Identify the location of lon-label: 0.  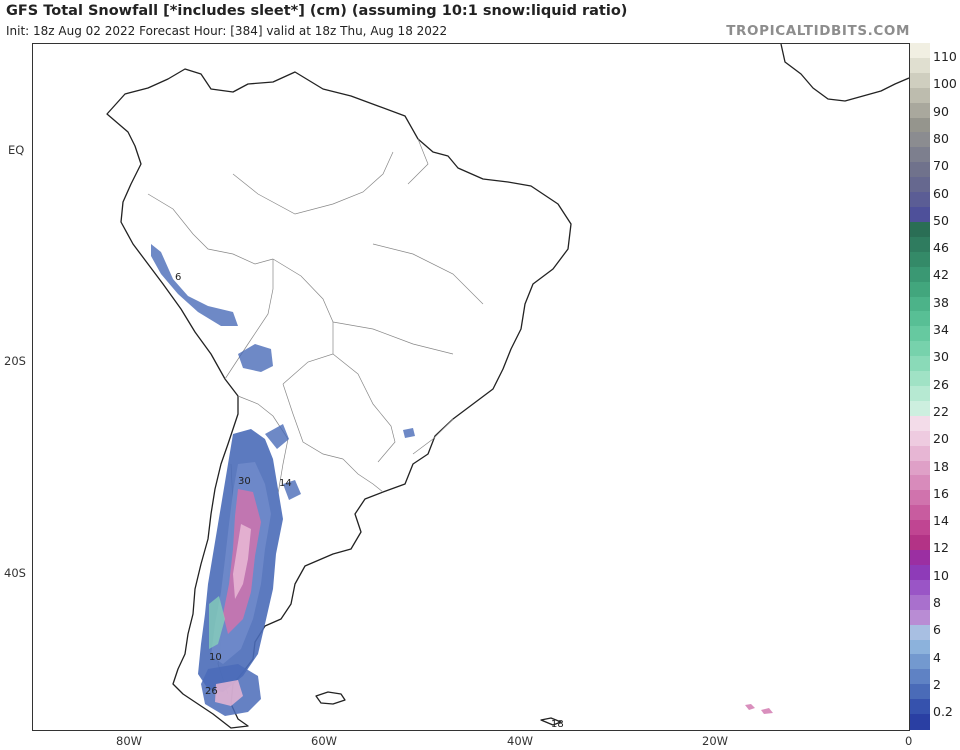
(909, 741).